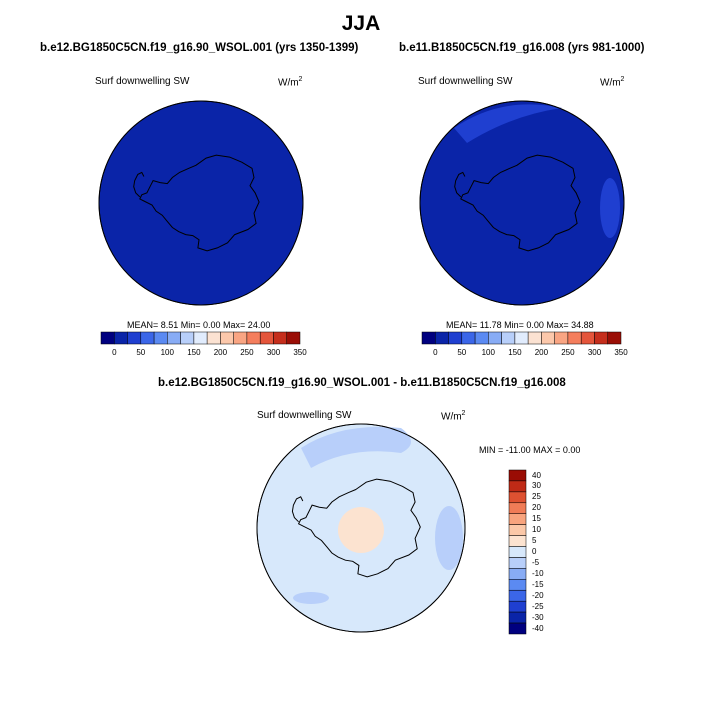 This screenshot has width=722, height=721. What do you see at coordinates (538, 584) in the screenshot?
I see `diff-colorbar-tick-label: -15` at bounding box center [538, 584].